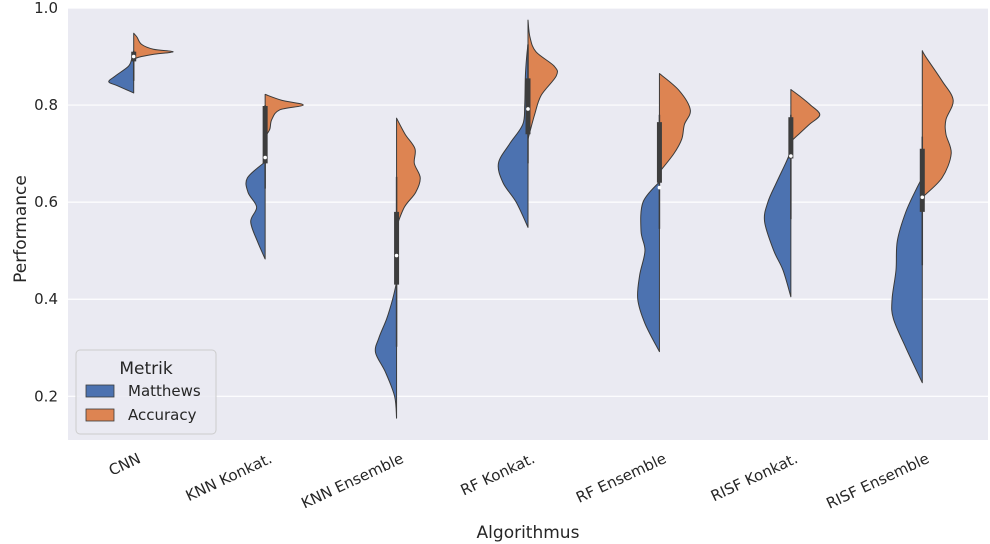 The width and height of the screenshot is (990, 544). What do you see at coordinates (498, 474) in the screenshot?
I see `x-tick-label: RF Konkat.` at bounding box center [498, 474].